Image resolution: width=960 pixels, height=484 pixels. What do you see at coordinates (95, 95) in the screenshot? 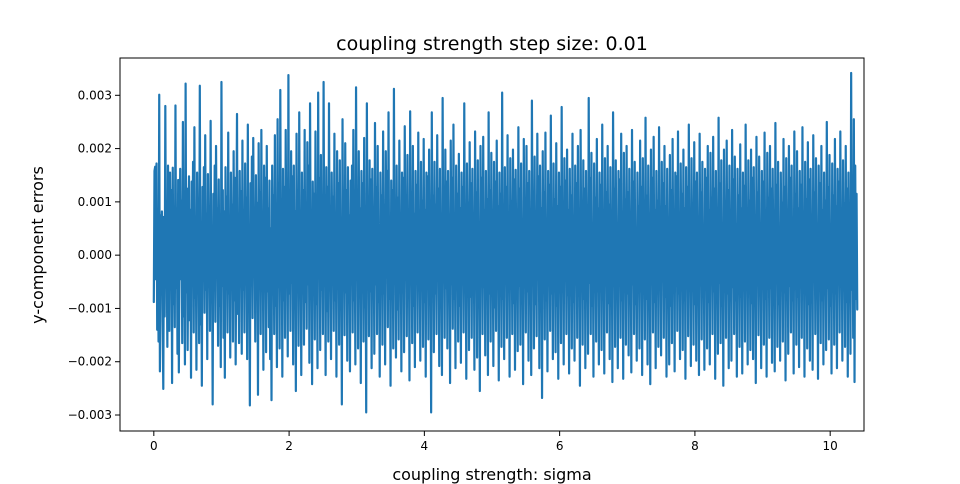
I see `y-tick-label: 0.003` at bounding box center [95, 95].